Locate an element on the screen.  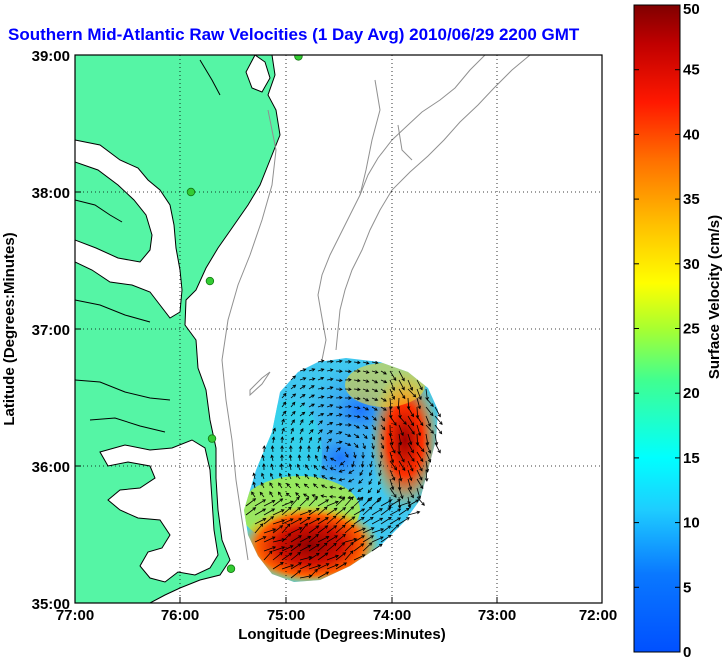
colorbar-ticks: 0 5 10 15 20 25 30 35 40 45 50 is located at coordinates (667, 330).